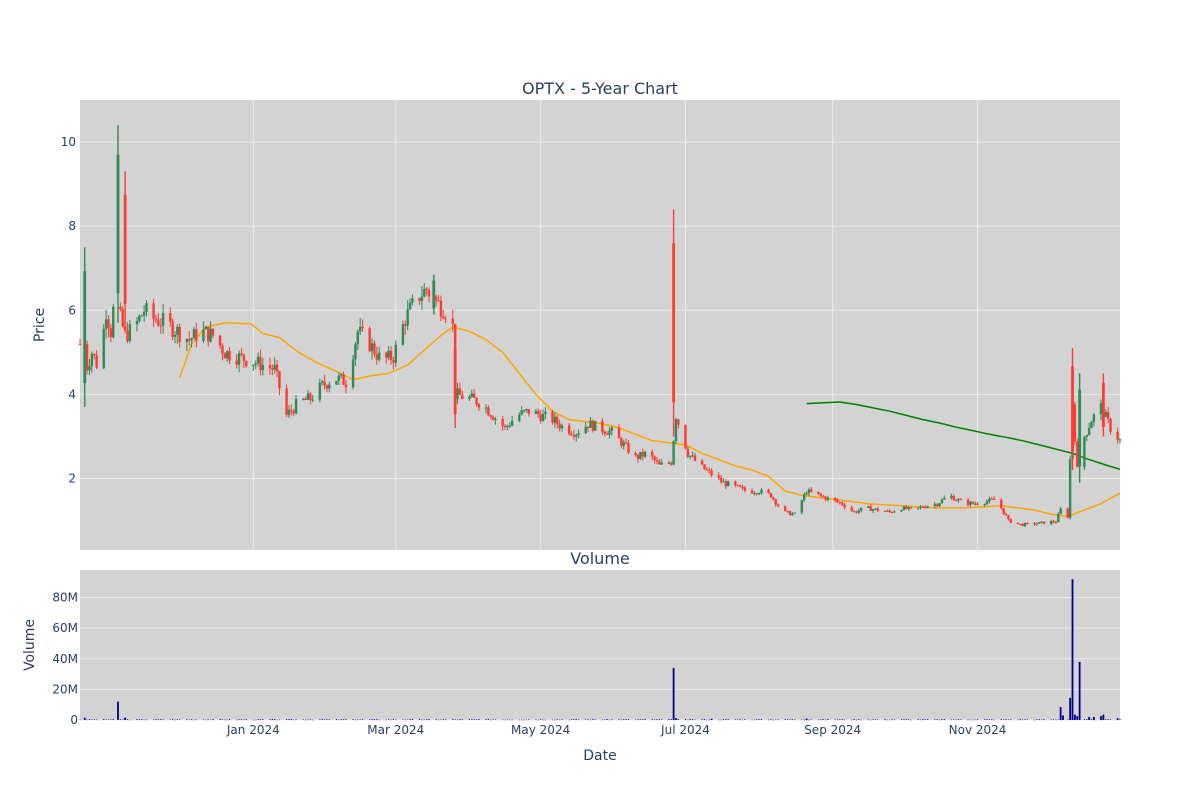 Image resolution: width=1200 pixels, height=800 pixels. Describe the element at coordinates (434, 294) in the screenshot. I see `price-spike-body` at that location.